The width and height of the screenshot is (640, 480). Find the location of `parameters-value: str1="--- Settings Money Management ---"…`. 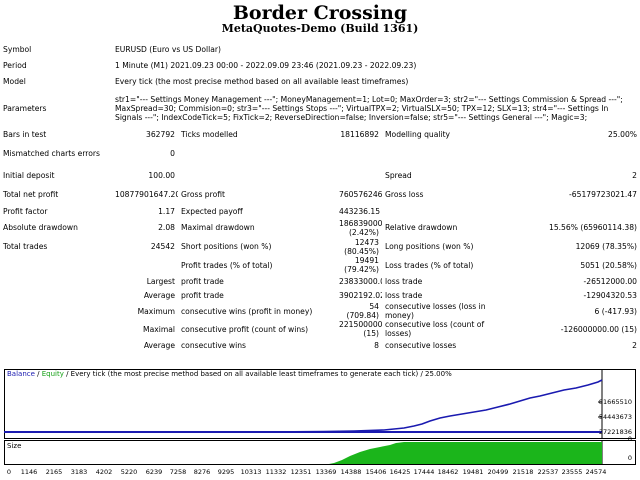

parameters-value: str1="--- Settings Money Management ---"… is located at coordinates (369, 108).